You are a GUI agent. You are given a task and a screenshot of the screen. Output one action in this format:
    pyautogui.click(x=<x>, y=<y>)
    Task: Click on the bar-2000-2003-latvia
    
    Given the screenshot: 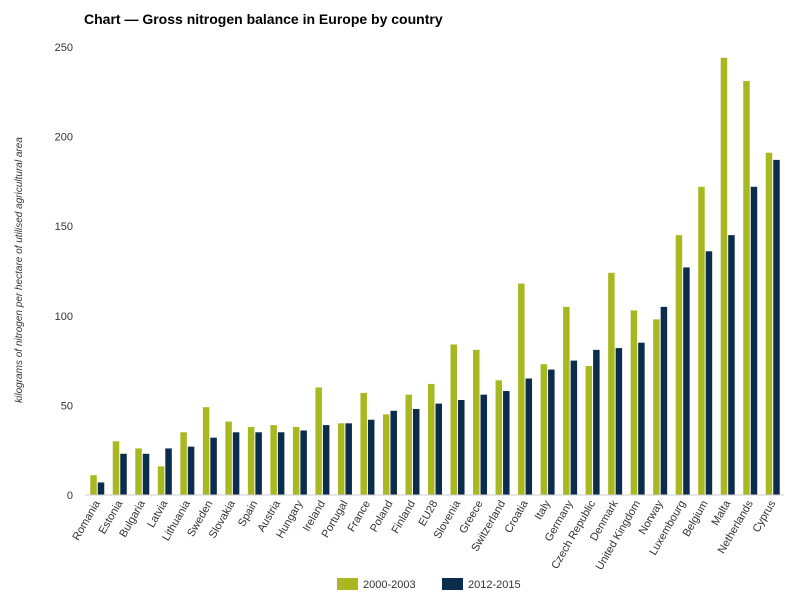 What is the action you would take?
    pyautogui.click(x=161, y=480)
    